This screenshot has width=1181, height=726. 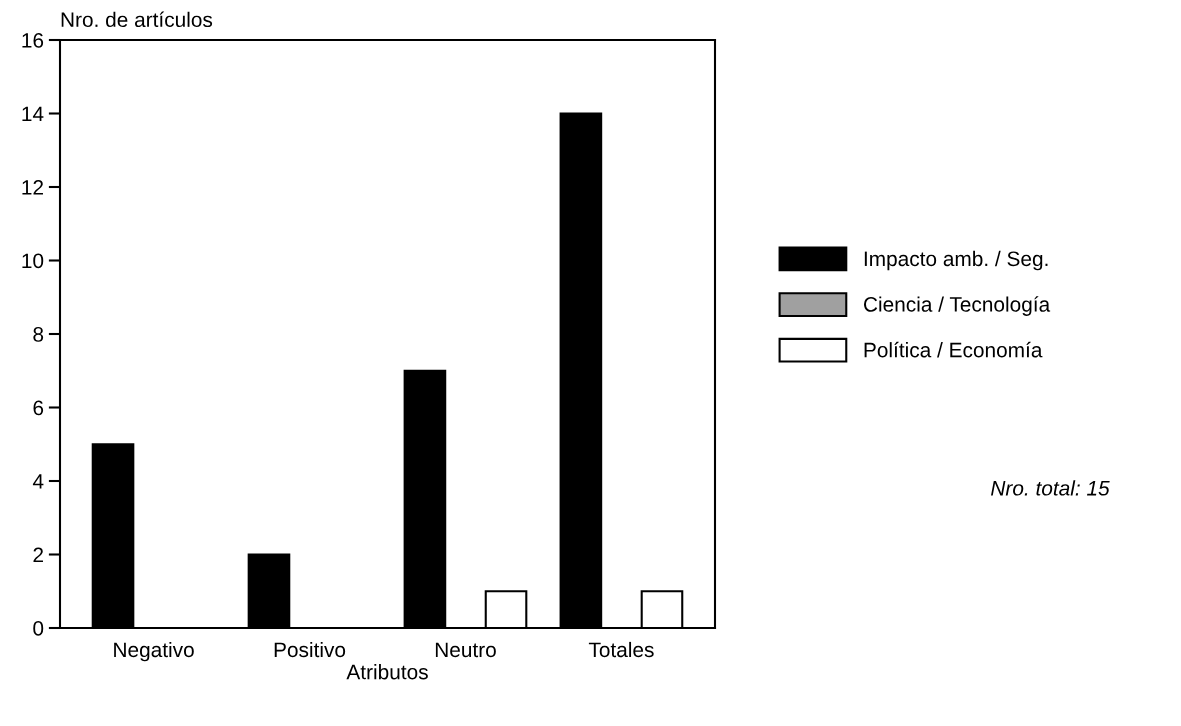 I want to click on y-axis-title: Nro. de artículos, so click(x=137, y=19).